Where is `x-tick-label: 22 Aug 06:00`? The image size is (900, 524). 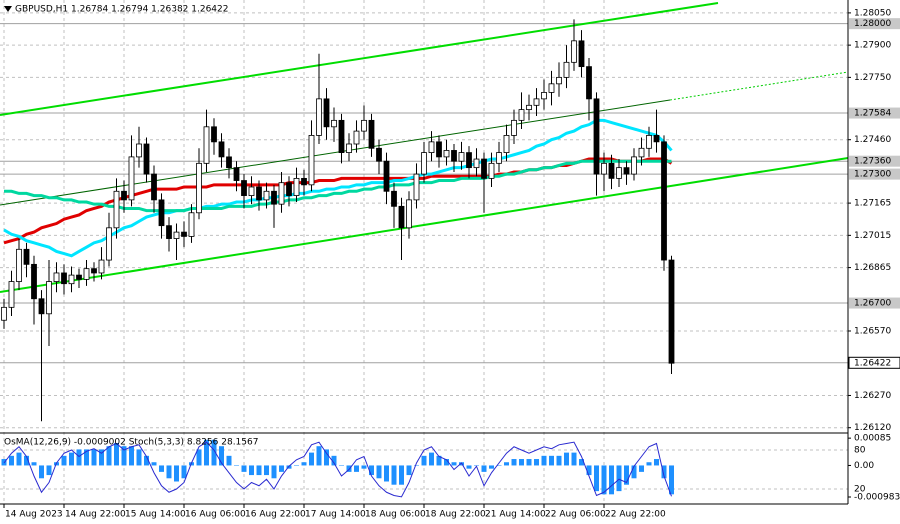
x-tick-label: 22 Aug 06:00 is located at coordinates (575, 515).